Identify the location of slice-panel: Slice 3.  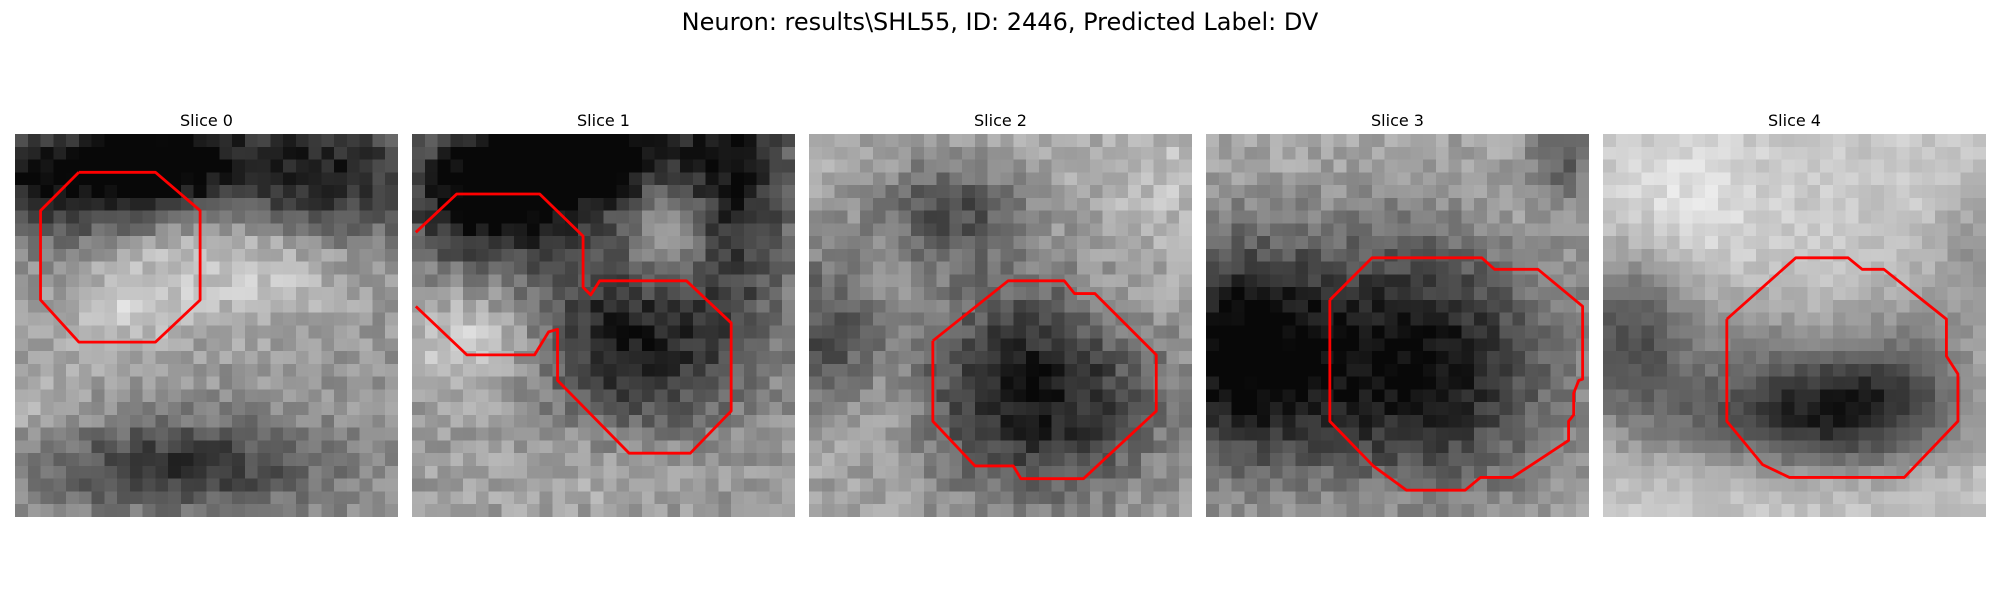
(1397, 312).